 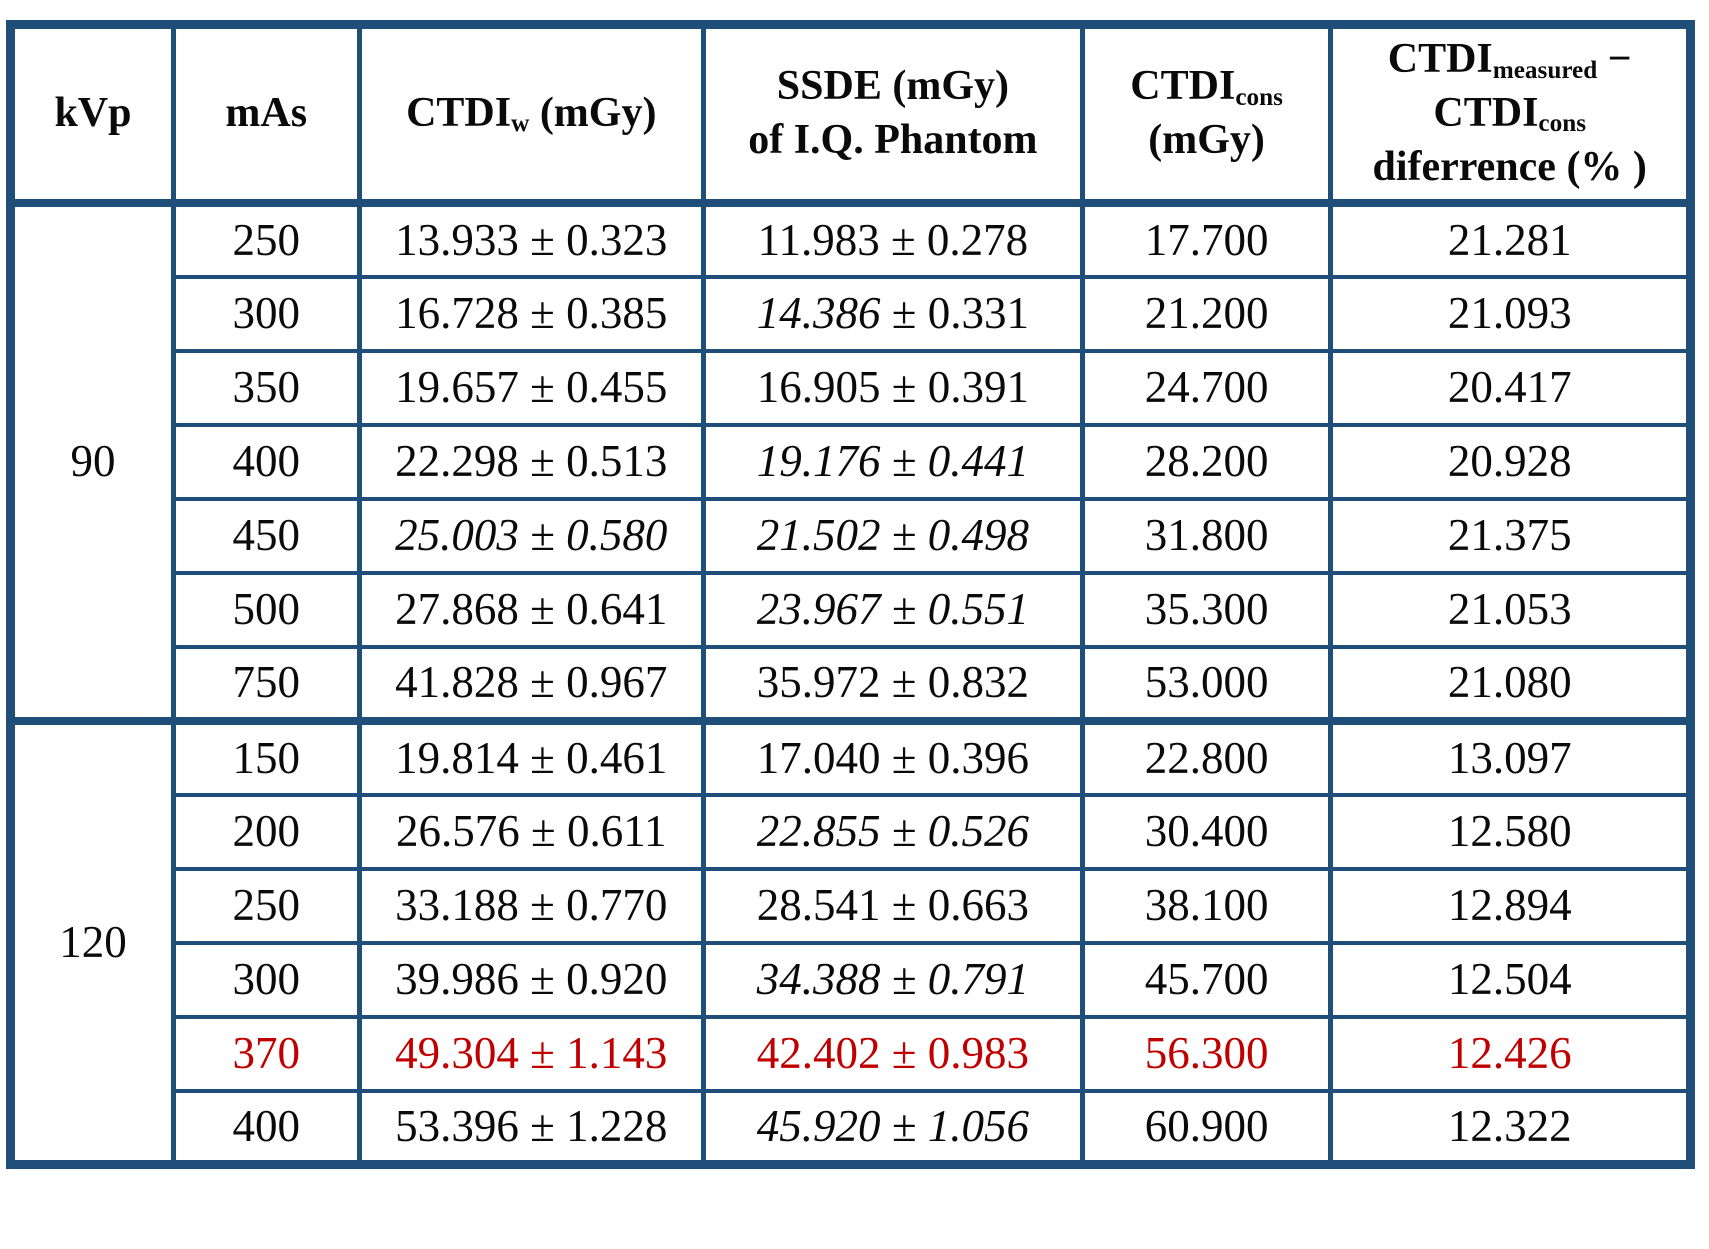 I want to click on cell-ctdiw: 27.868 ± 0.641, so click(x=531, y=609).